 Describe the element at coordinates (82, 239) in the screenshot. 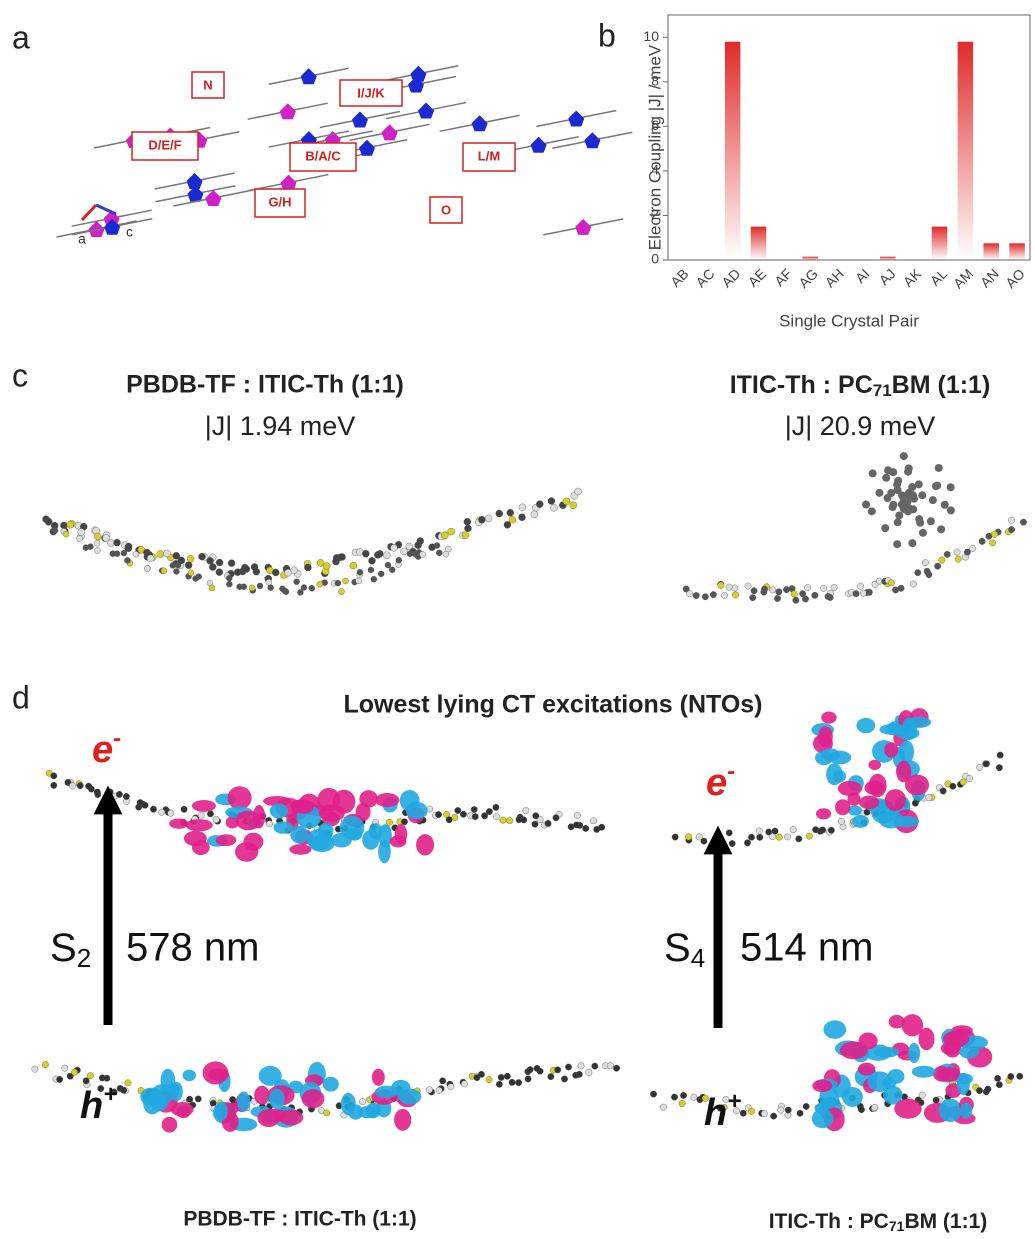

I see `axis-label: a` at that location.